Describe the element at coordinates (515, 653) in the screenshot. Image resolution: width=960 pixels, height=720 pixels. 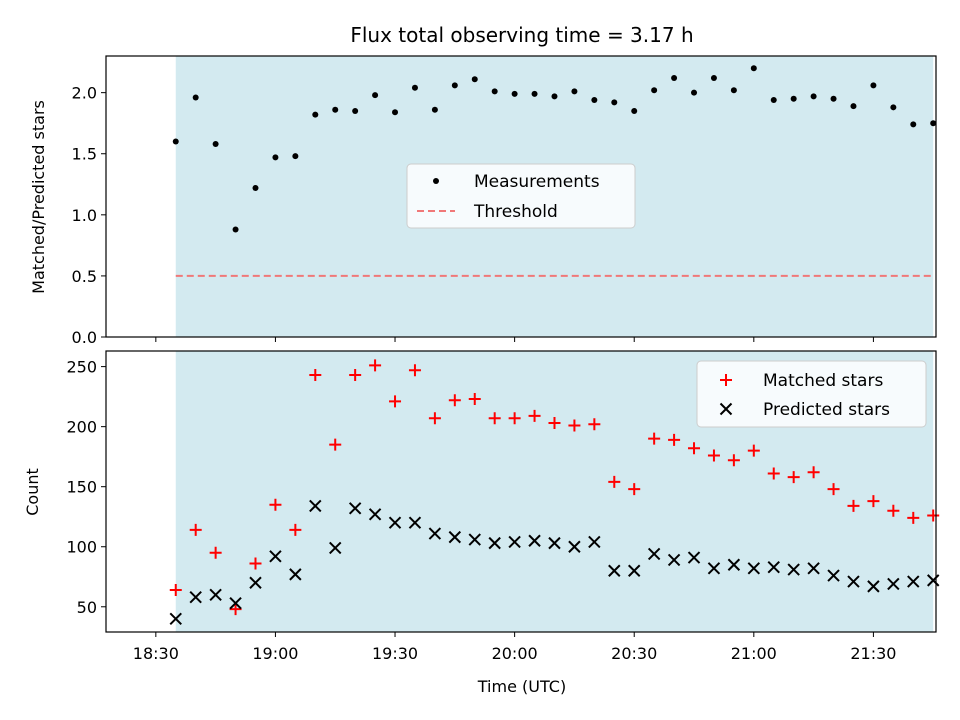
I see `x-tick-label: 20:00` at that location.